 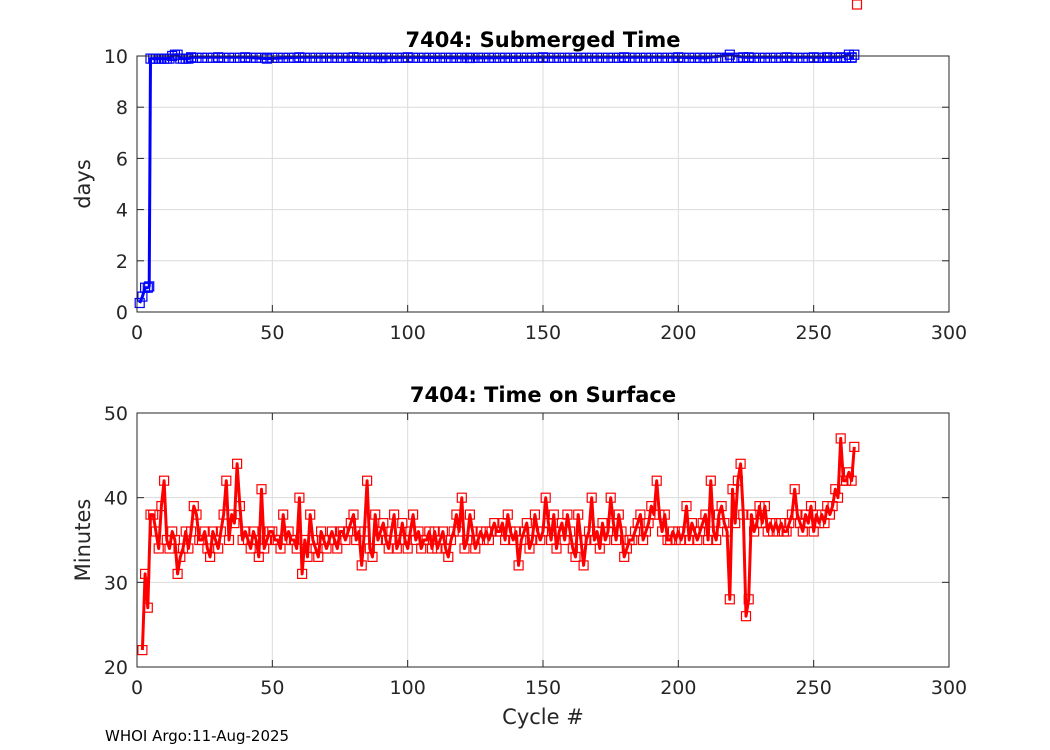 I want to click on submerged-ytick-label: 4, so click(x=122, y=211).